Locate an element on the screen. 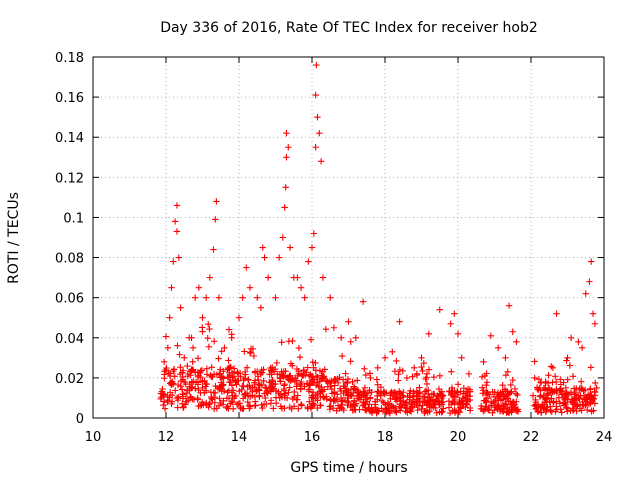  x-tick-label: 20 is located at coordinates (458, 437).